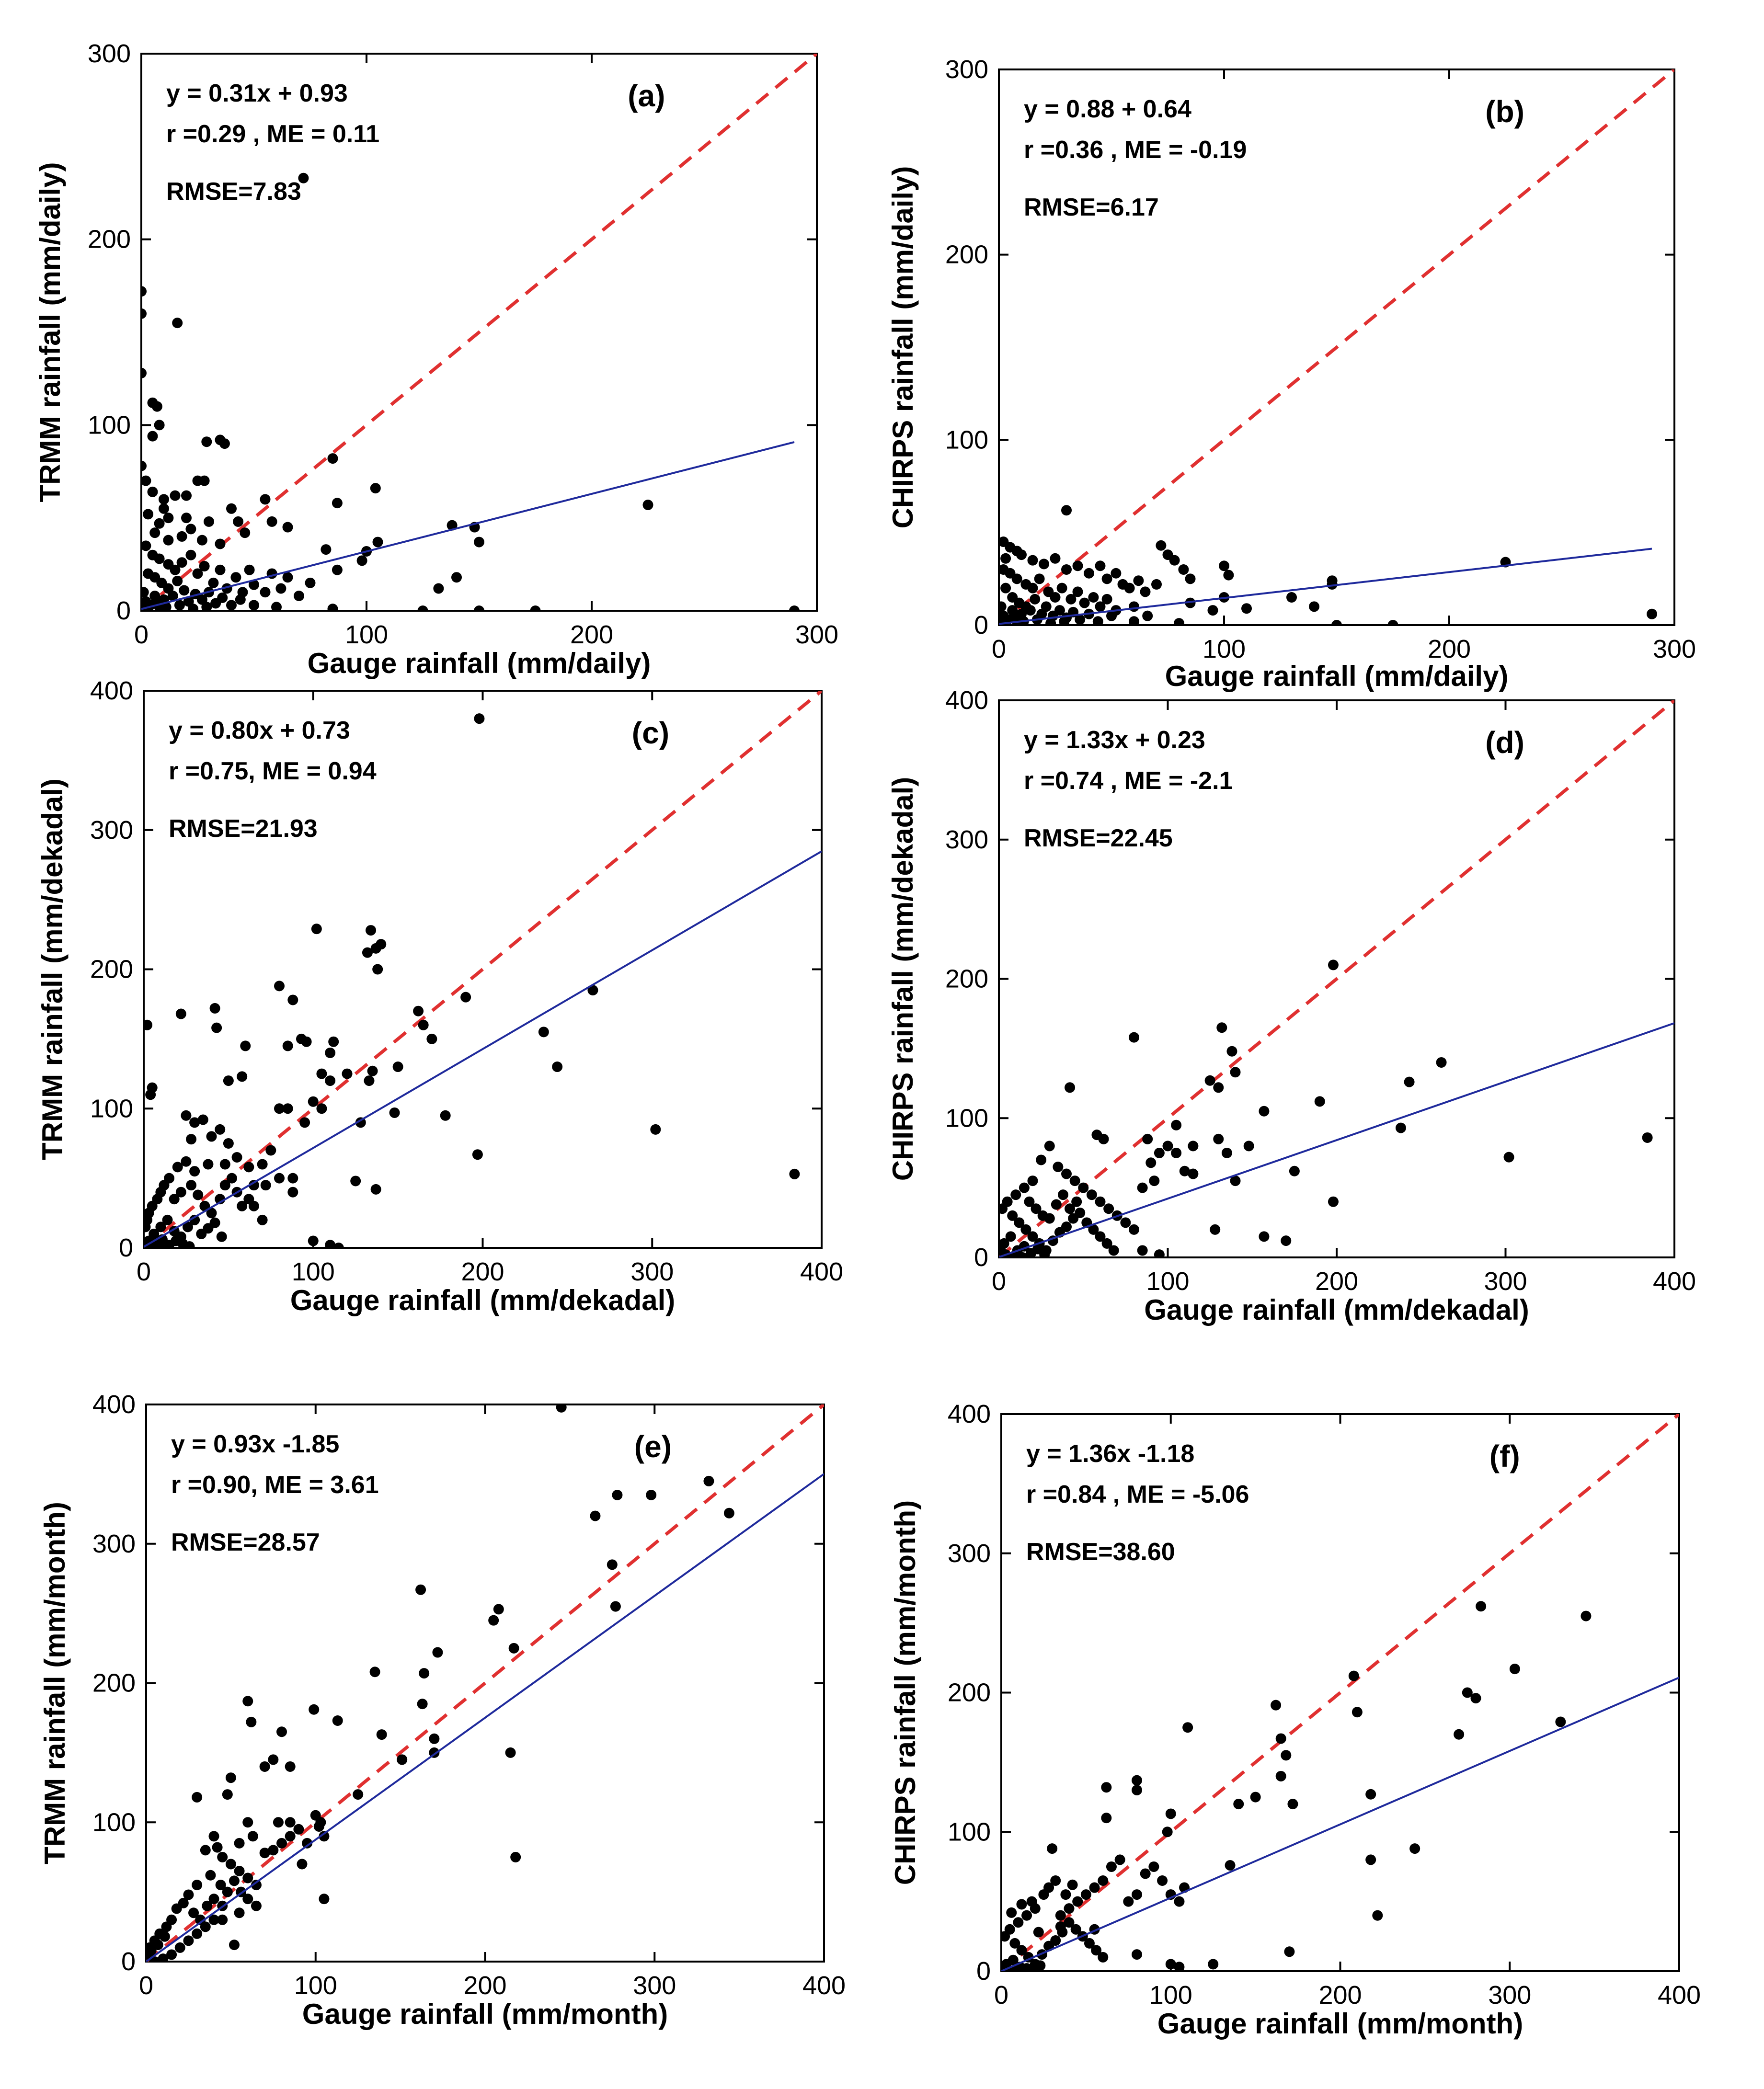 The width and height of the screenshot is (1764, 2089). I want to click on y-axis-label: TRMM rainfall (mm/daily), so click(50, 332).